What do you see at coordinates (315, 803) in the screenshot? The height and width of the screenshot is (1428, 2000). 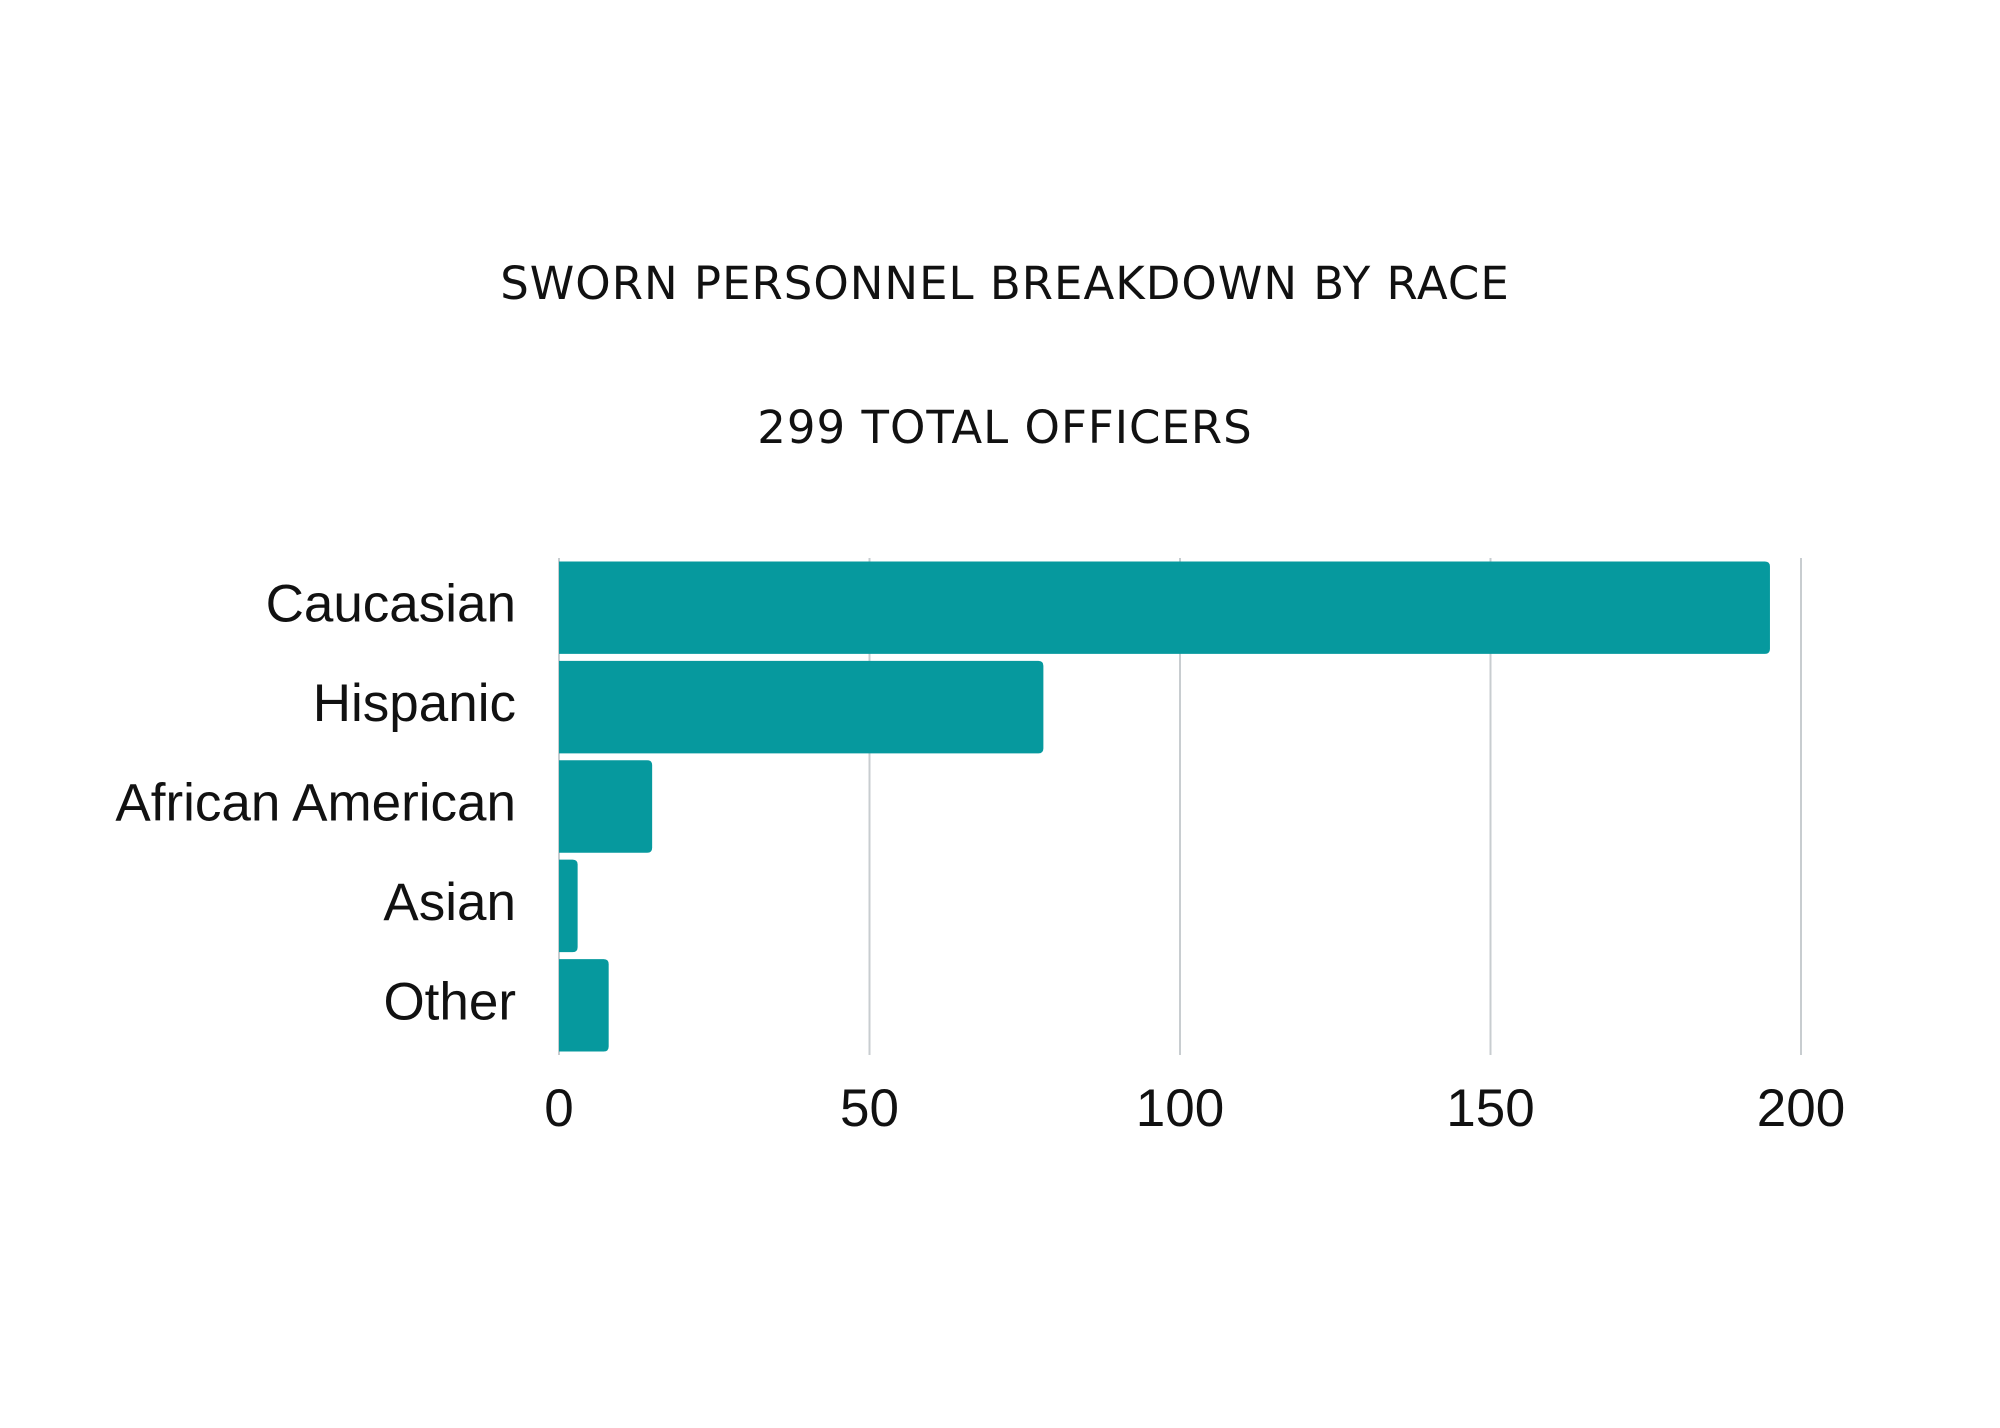 I see `y-tick-label: African American` at bounding box center [315, 803].